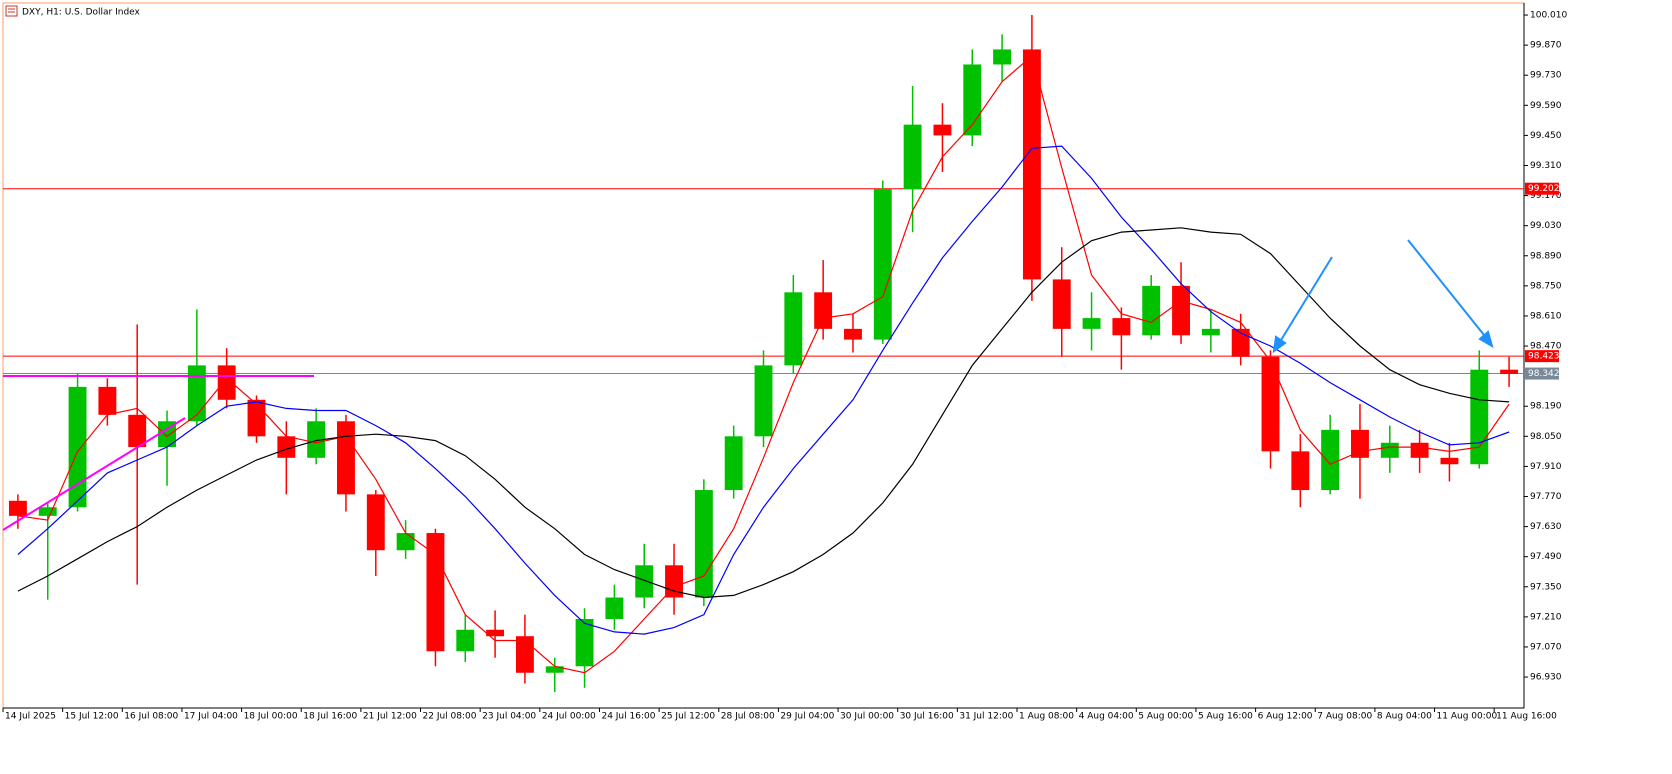 The width and height of the screenshot is (1672, 774). Describe the element at coordinates (1383, 296) in the screenshot. I see `arrows` at that location.